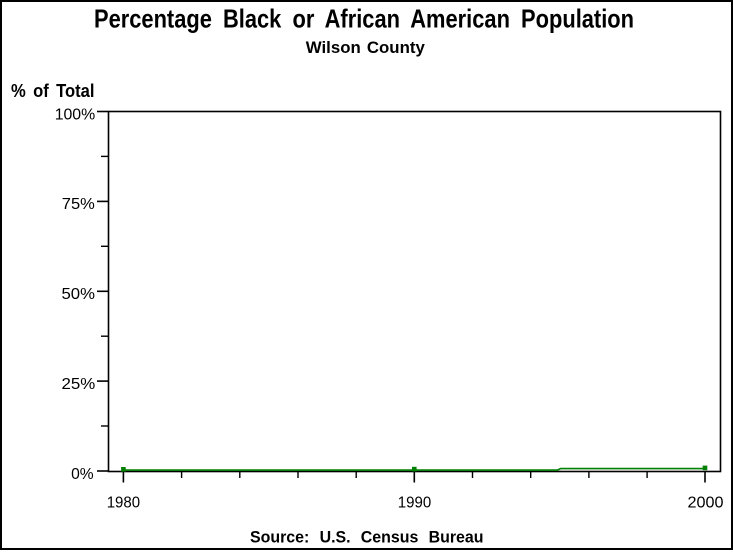 This screenshot has width=733, height=555. What do you see at coordinates (79, 294) in the screenshot?
I see `svg-text: 50%` at bounding box center [79, 294].